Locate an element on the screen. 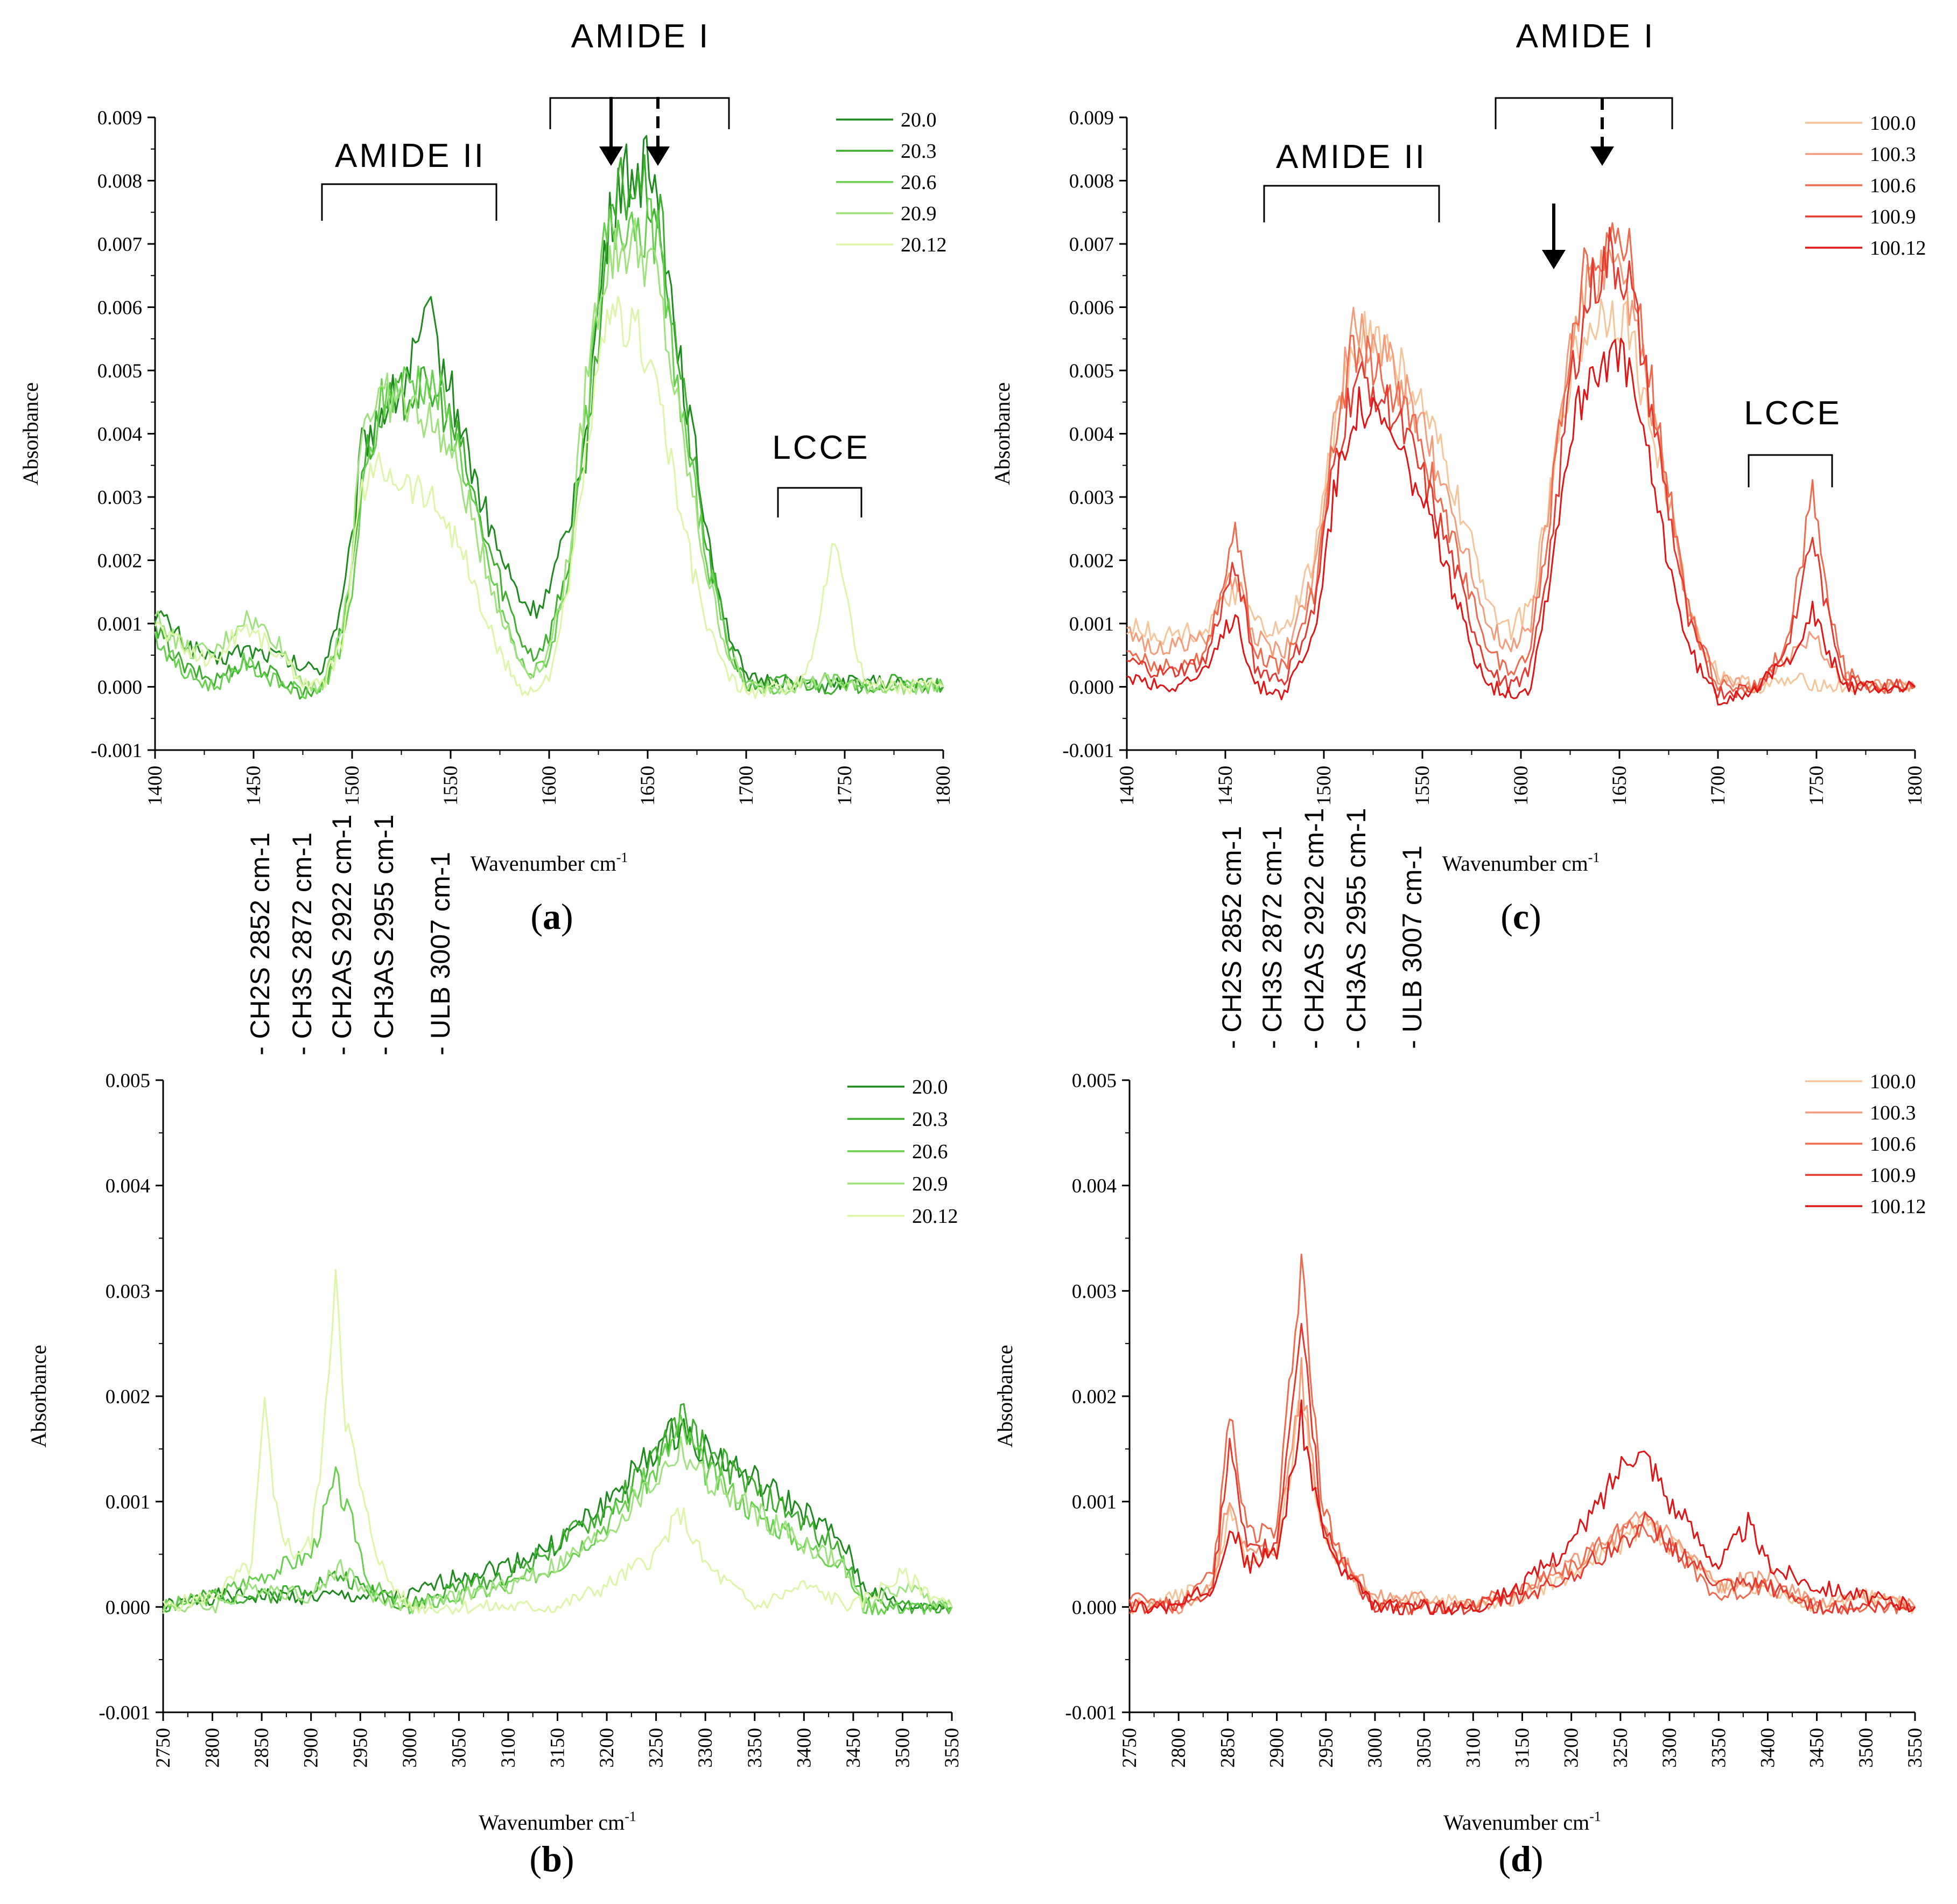 The width and height of the screenshot is (1957, 1904). bracket-amide2 is located at coordinates (409, 202).